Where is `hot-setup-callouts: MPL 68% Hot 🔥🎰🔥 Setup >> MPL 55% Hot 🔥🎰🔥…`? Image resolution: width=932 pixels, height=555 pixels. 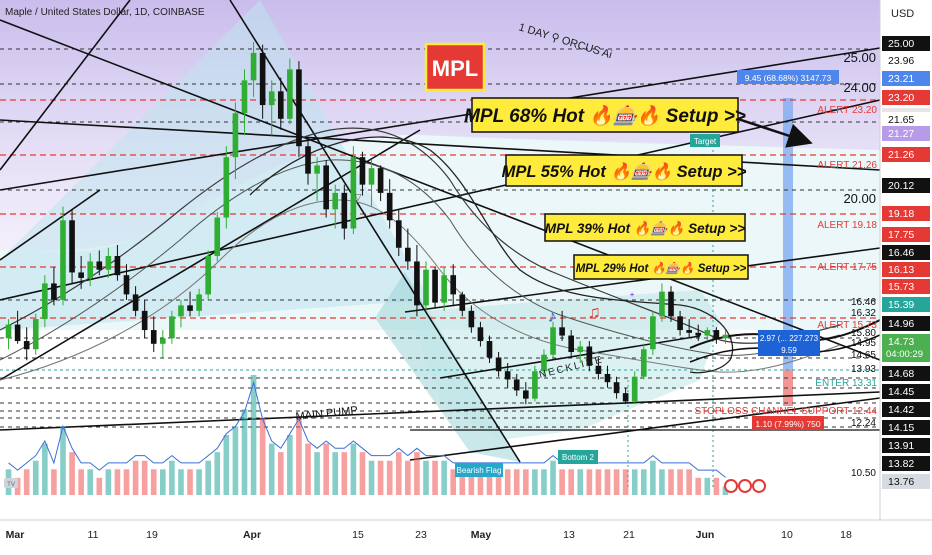 hot-setup-callouts: MPL 68% Hot 🔥🎰🔥 Setup >> MPL 55% Hot 🔥🎰🔥… is located at coordinates (606, 188).